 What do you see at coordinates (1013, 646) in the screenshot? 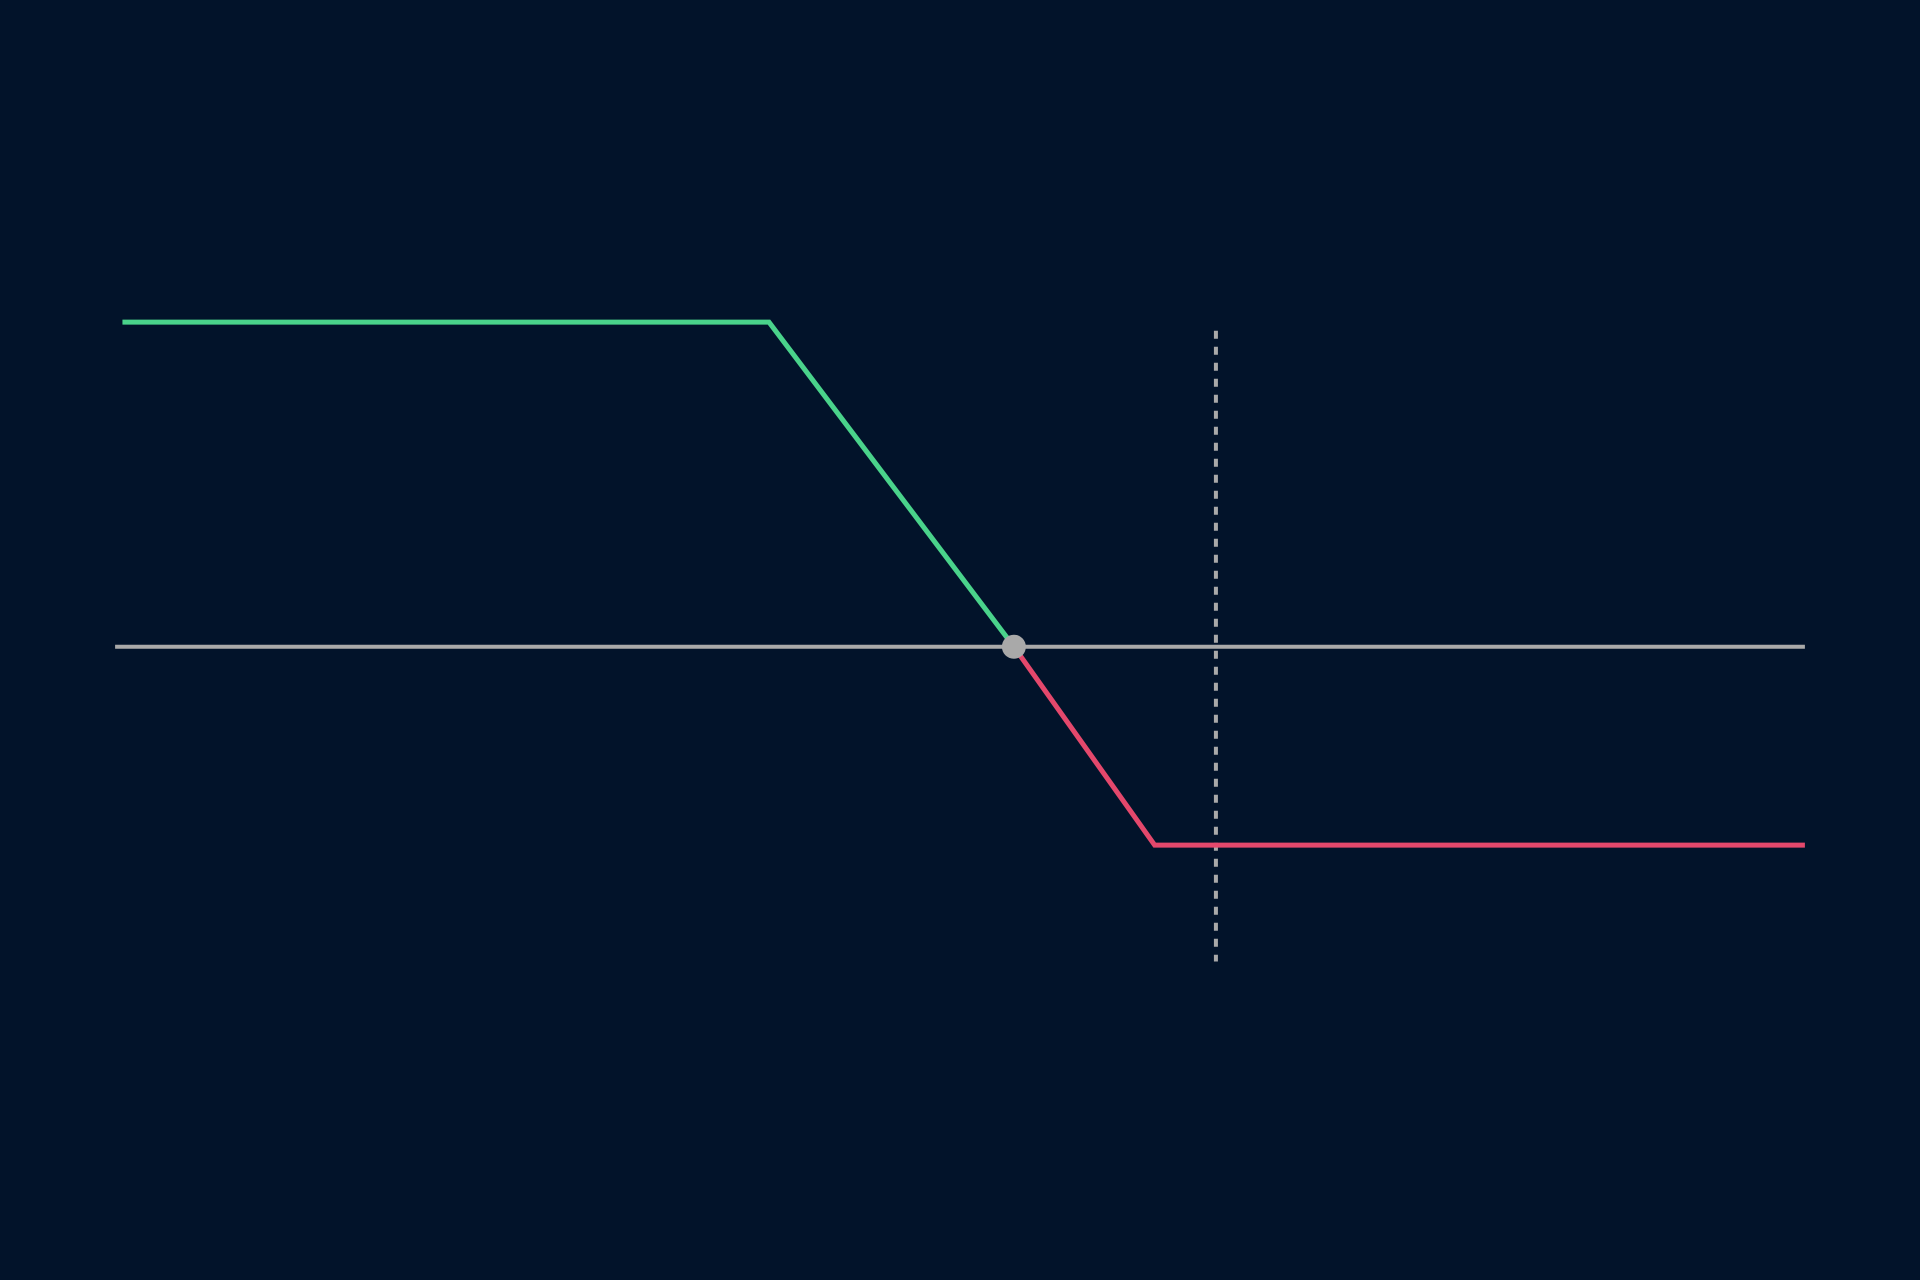
I see `breakeven-point` at bounding box center [1013, 646].